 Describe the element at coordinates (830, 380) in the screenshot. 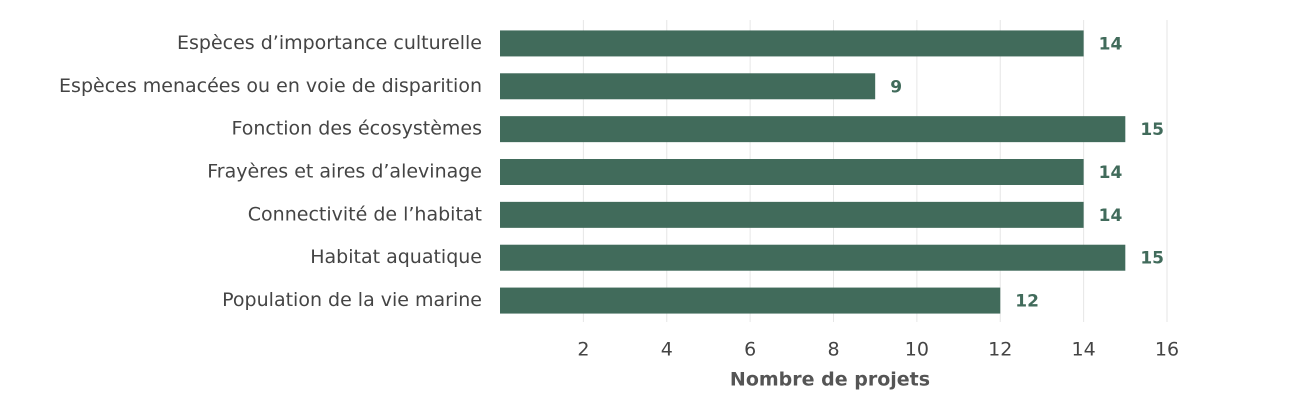

I see `x-axis-title: Nombre de projets` at that location.